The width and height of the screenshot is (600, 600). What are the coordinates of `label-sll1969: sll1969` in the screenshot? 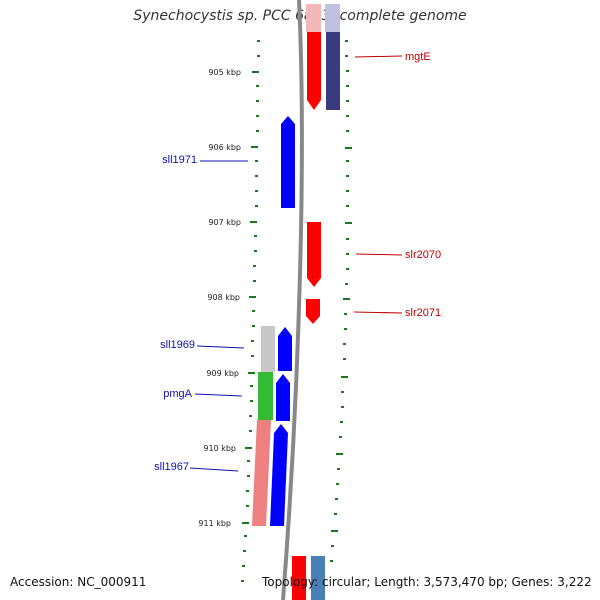 It's located at (177, 345).